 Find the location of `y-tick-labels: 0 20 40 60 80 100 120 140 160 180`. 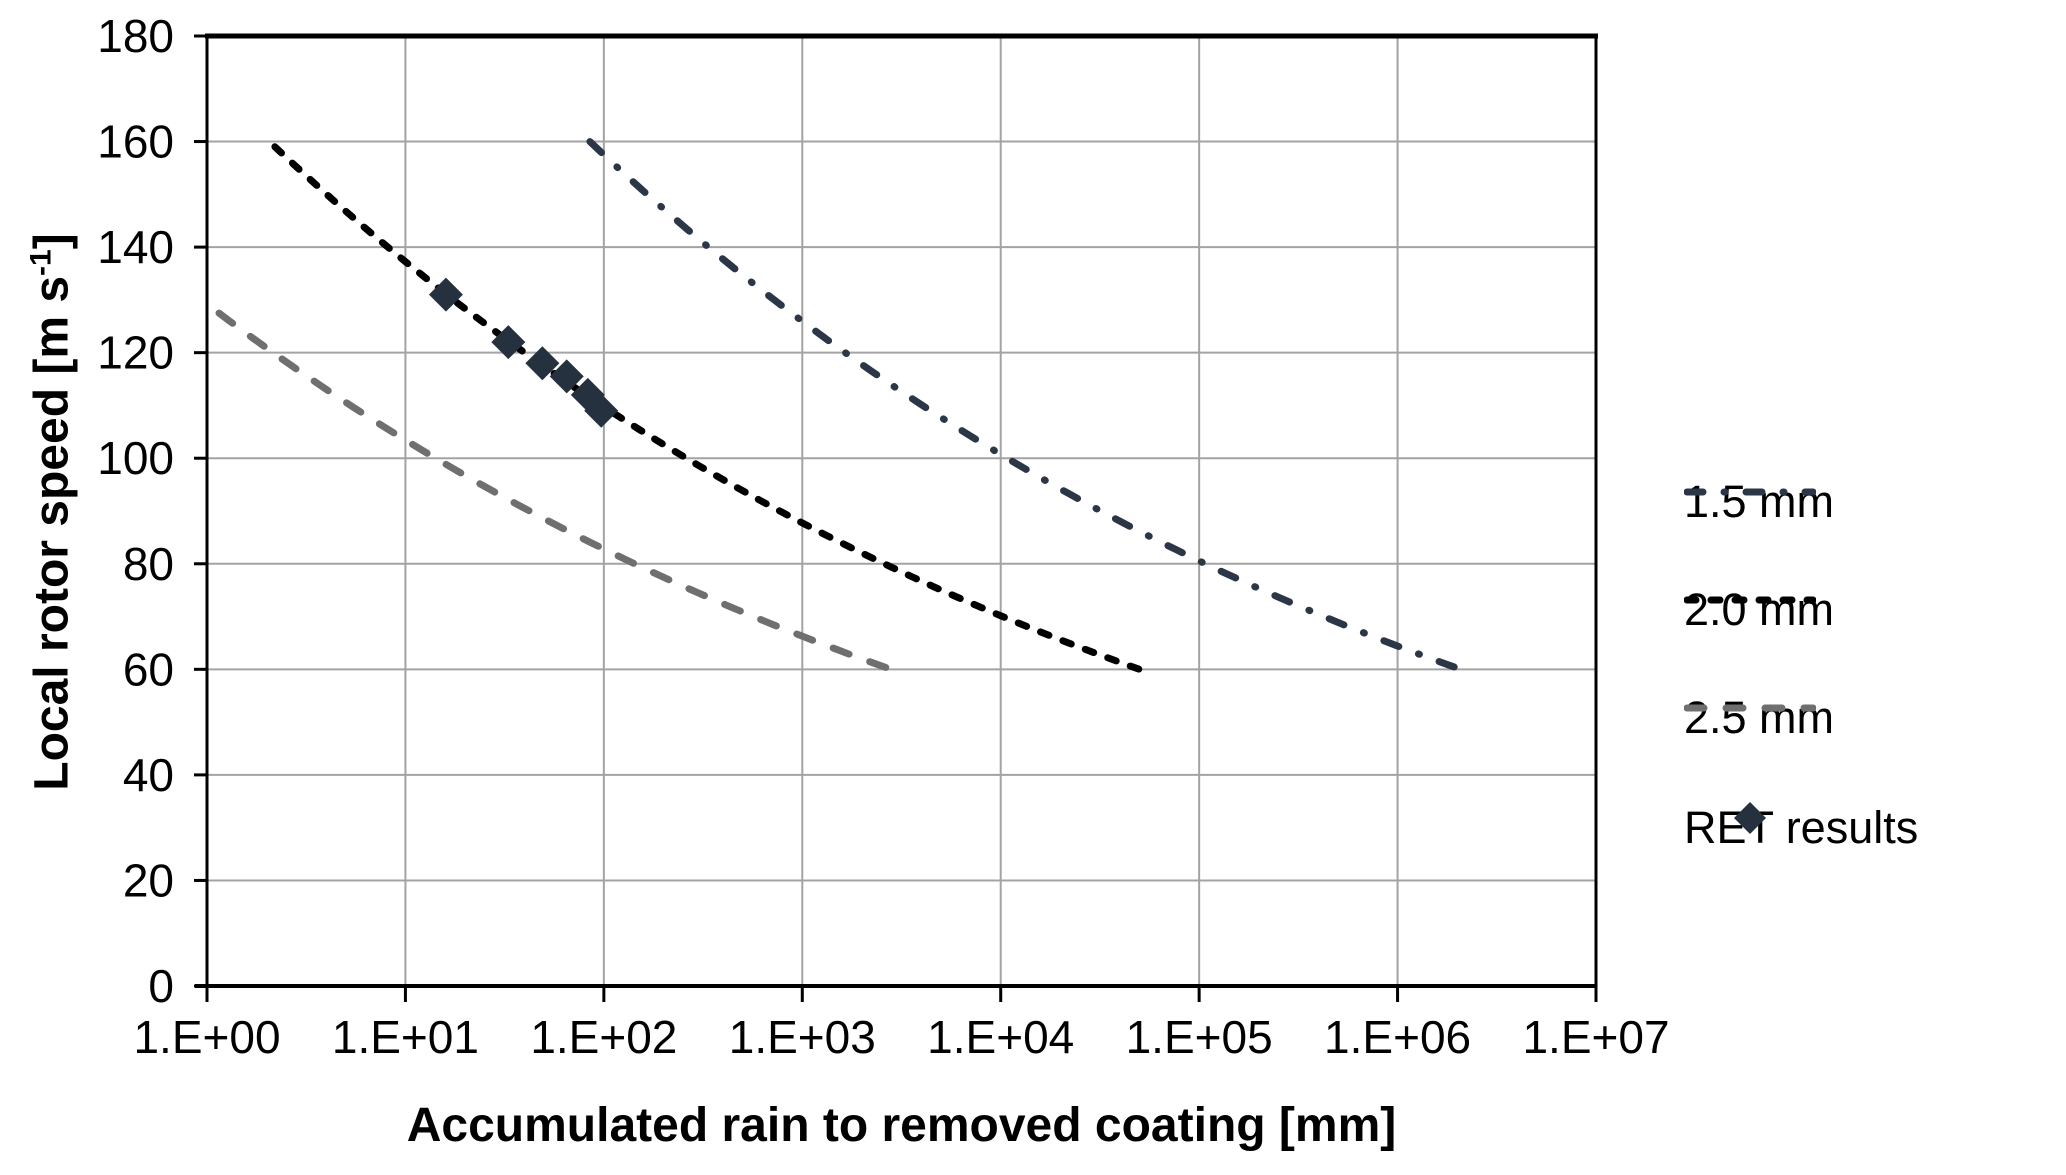

y-tick-labels: 0 20 40 60 80 100 120 140 160 180 is located at coordinates (135, 511).